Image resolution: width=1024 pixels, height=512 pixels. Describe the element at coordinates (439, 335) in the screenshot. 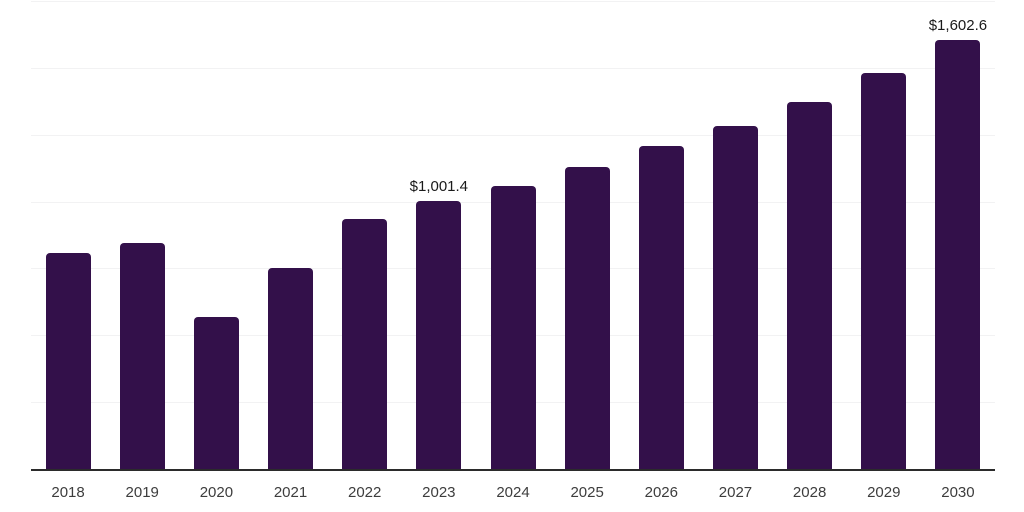

I see `bar-2023` at that location.